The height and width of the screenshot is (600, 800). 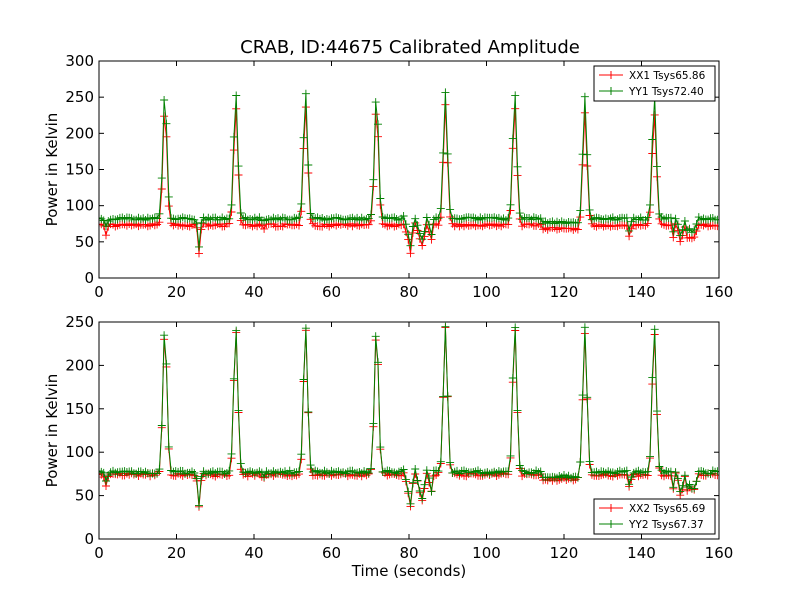 What do you see at coordinates (409, 571) in the screenshot?
I see `x-axis-label: Time (seconds)` at bounding box center [409, 571].